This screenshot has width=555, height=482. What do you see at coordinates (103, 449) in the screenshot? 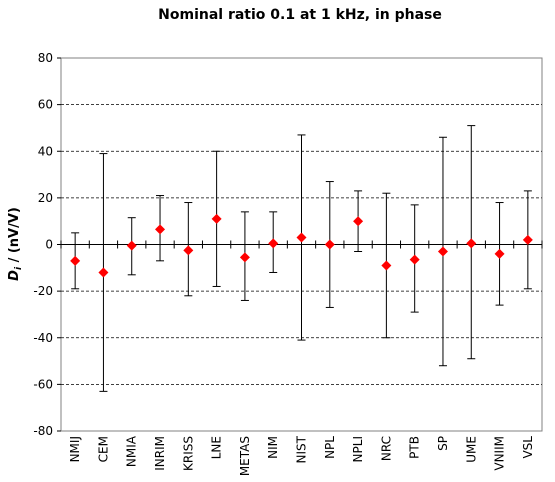
I see `x-tick-label: CEM` at bounding box center [103, 449].